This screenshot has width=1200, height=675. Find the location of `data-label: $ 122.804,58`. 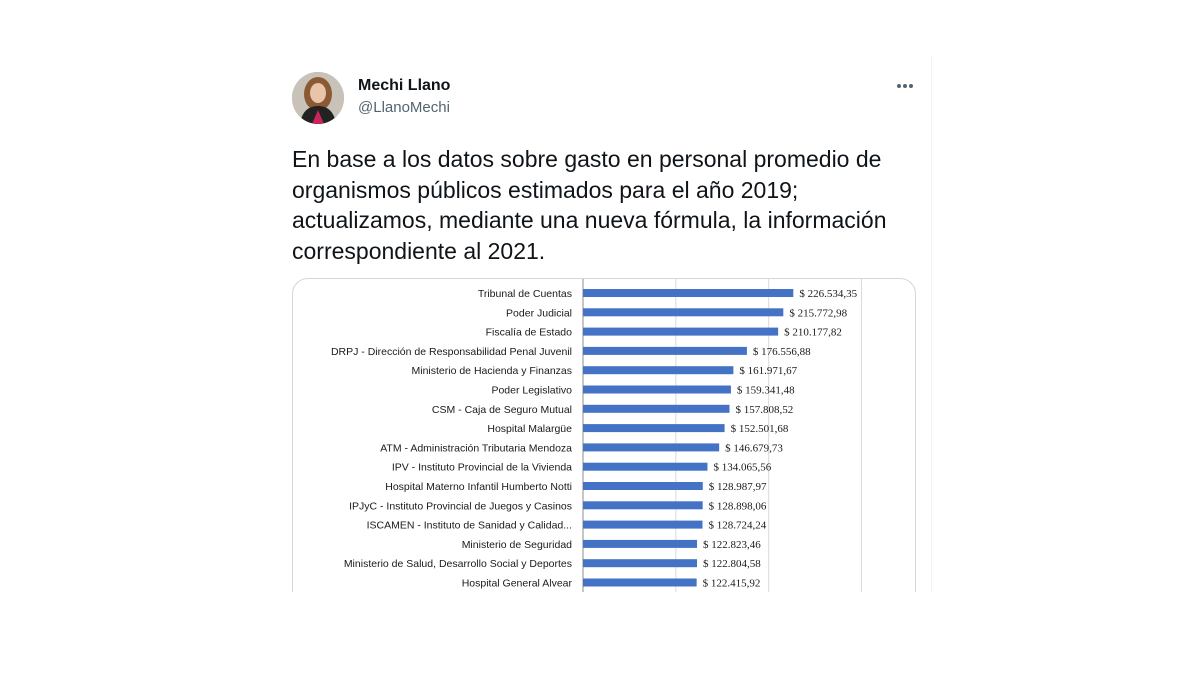

data-label: $ 122.804,58 is located at coordinates (732, 564).